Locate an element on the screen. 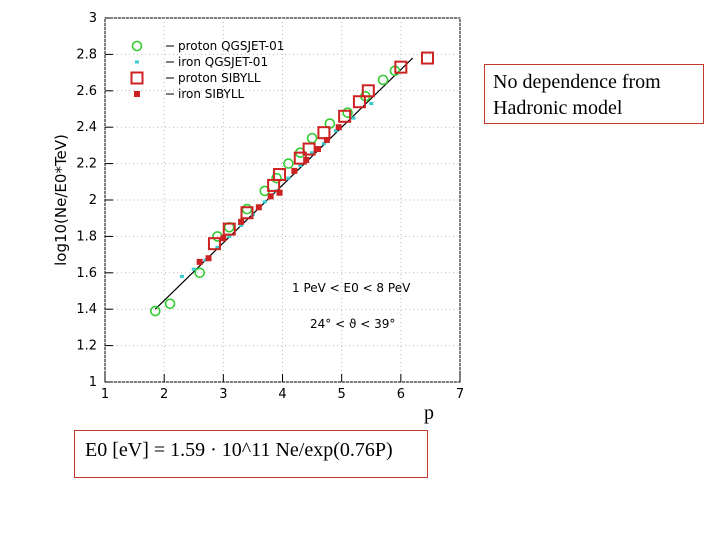  x-tick-label: 1 is located at coordinates (105, 394).